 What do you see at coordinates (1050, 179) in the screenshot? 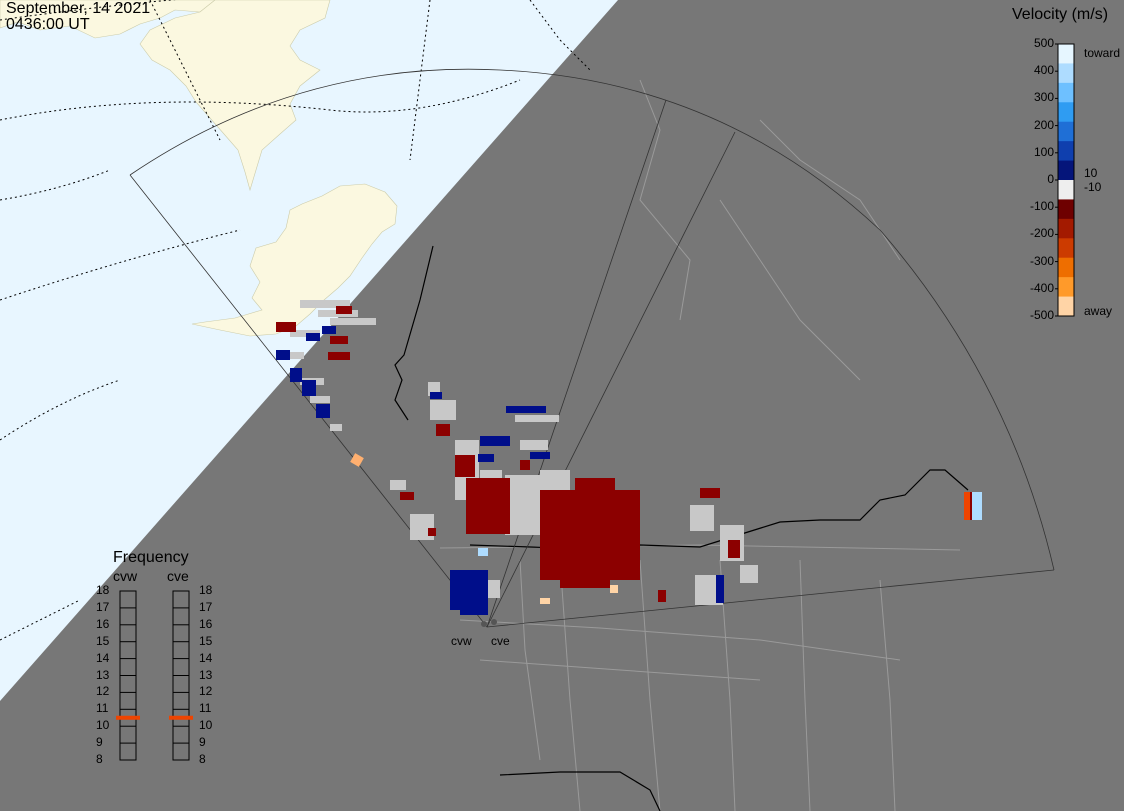
I see `velocity-tick-label: 0` at bounding box center [1050, 179].